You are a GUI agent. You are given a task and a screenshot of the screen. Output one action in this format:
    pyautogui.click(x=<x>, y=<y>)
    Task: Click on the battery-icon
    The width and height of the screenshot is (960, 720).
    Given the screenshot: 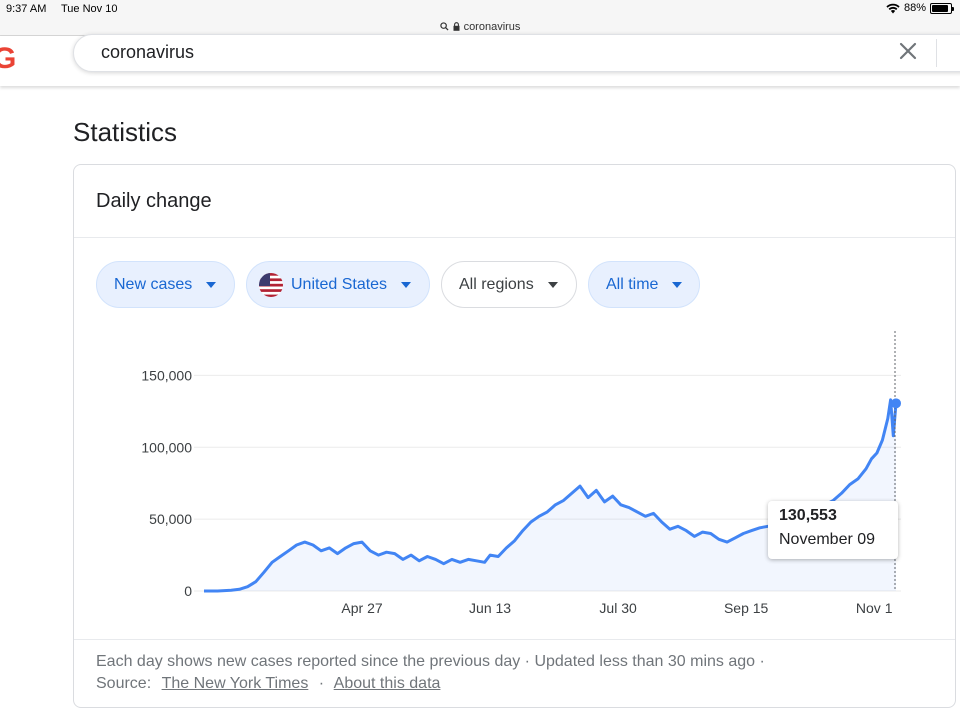 What is the action you would take?
    pyautogui.click(x=942, y=8)
    